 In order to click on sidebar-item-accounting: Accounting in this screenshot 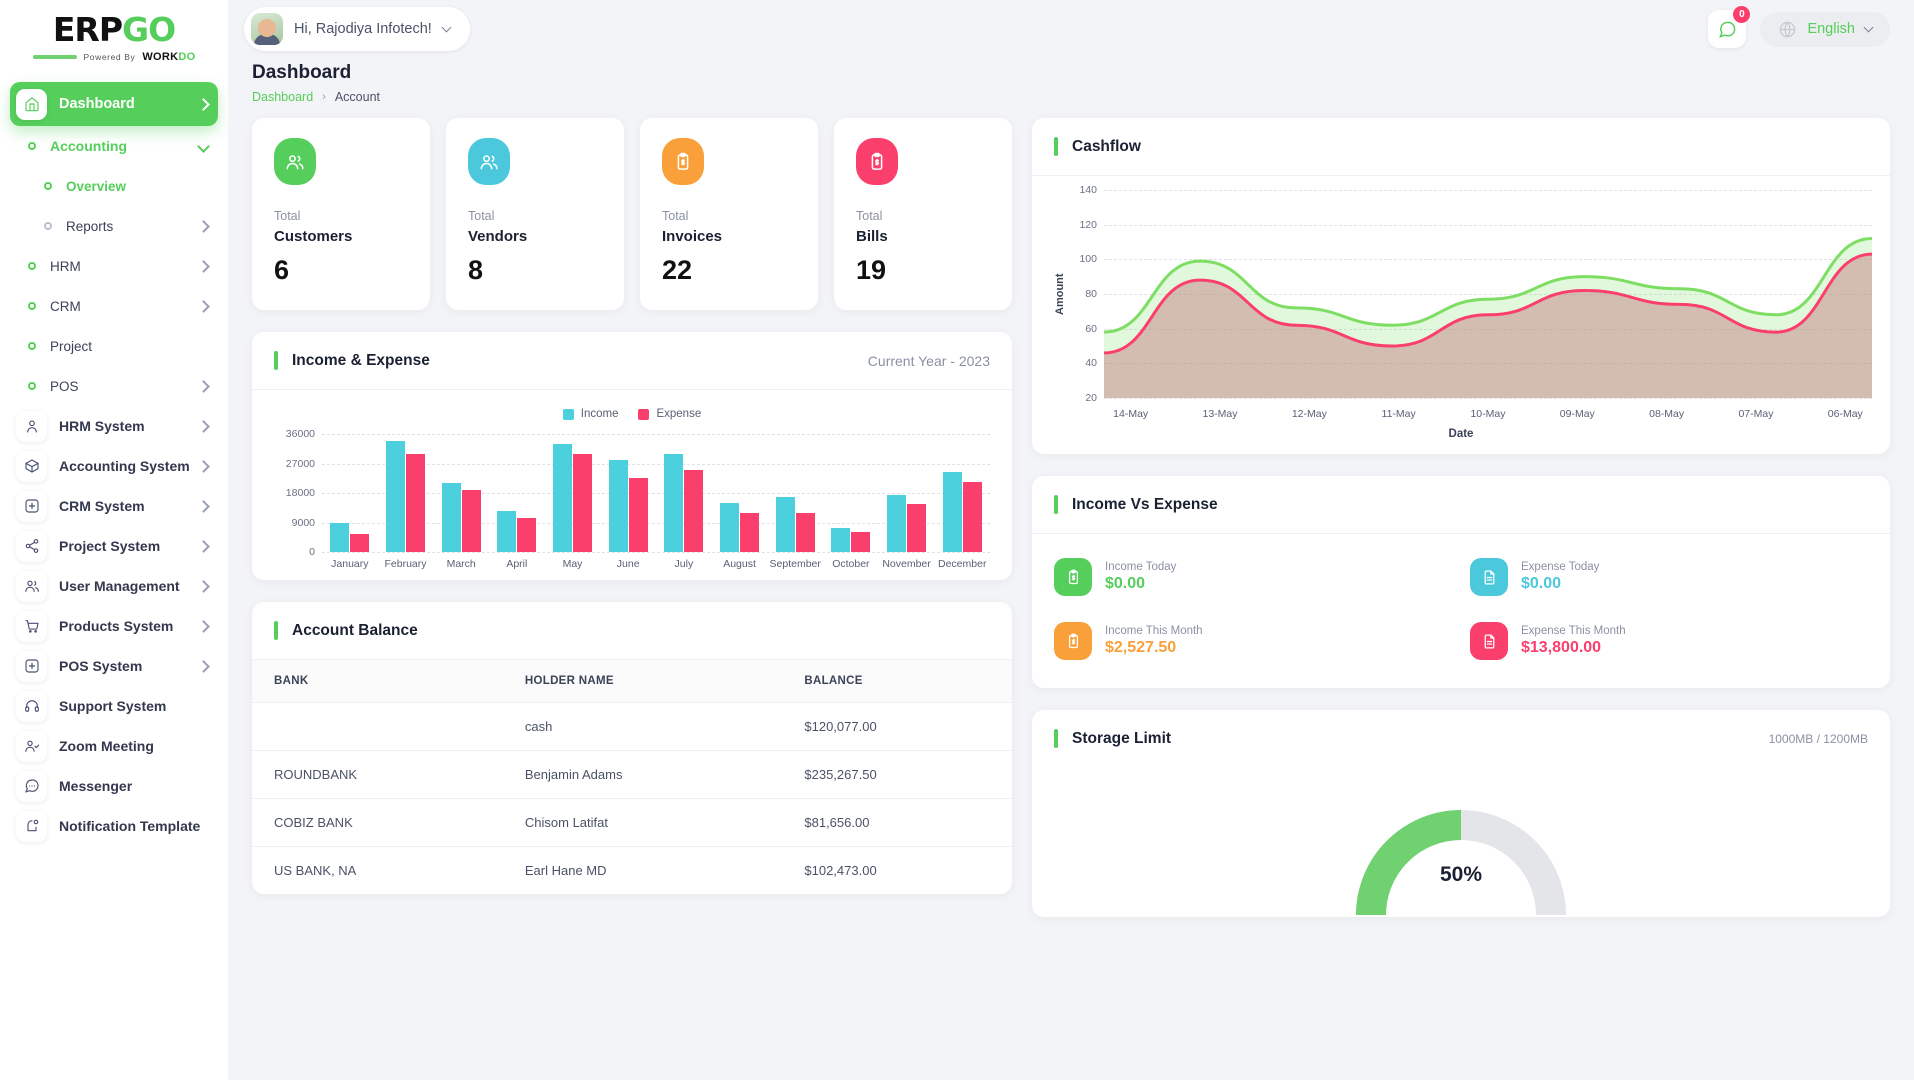, I will do `click(114, 146)`.